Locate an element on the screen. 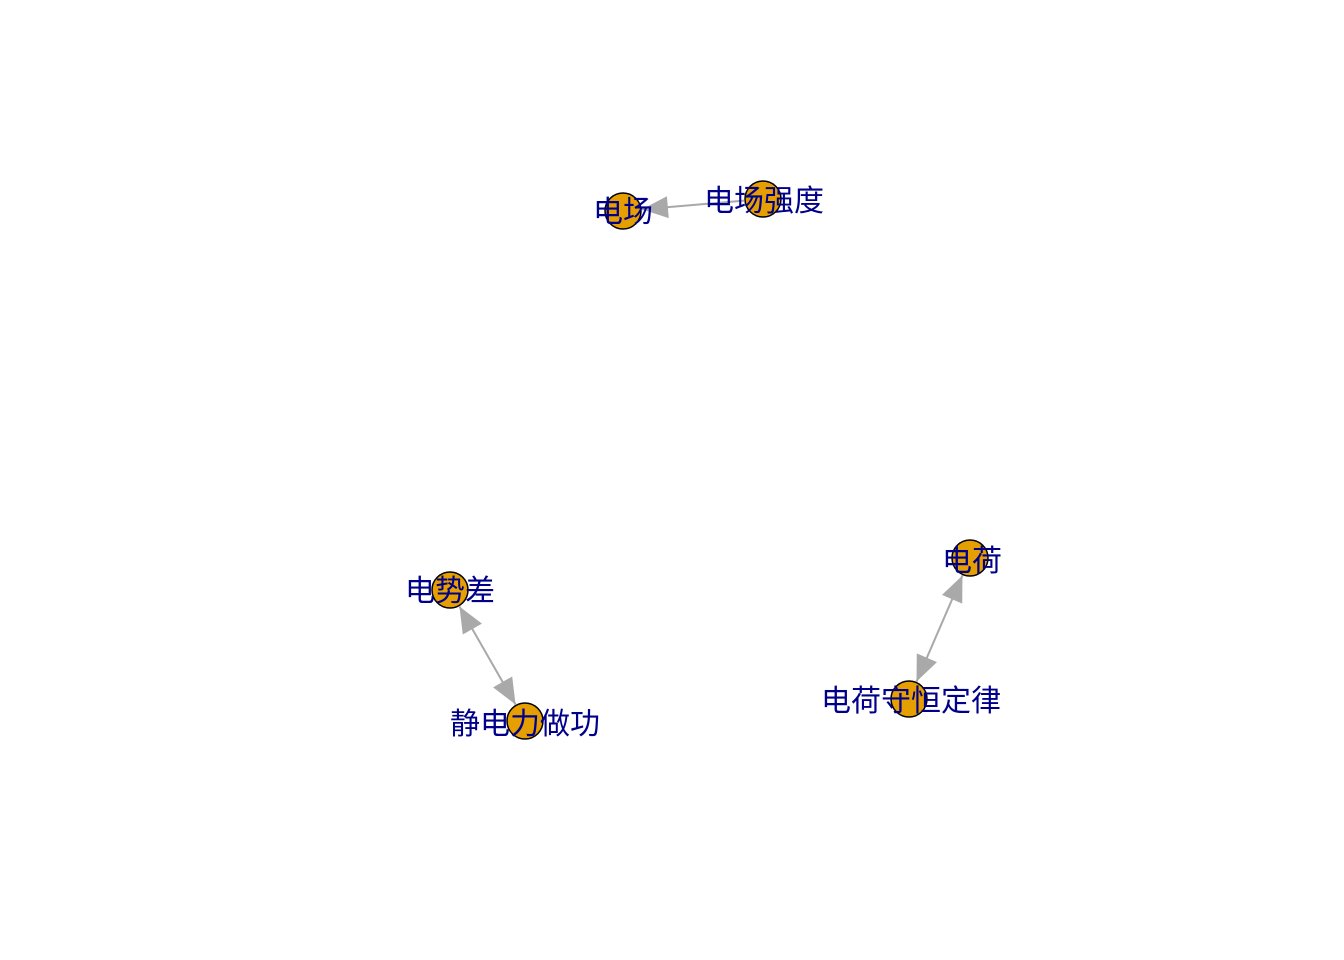 This screenshot has width=1344, height=960. node-dianchang is located at coordinates (623, 211).